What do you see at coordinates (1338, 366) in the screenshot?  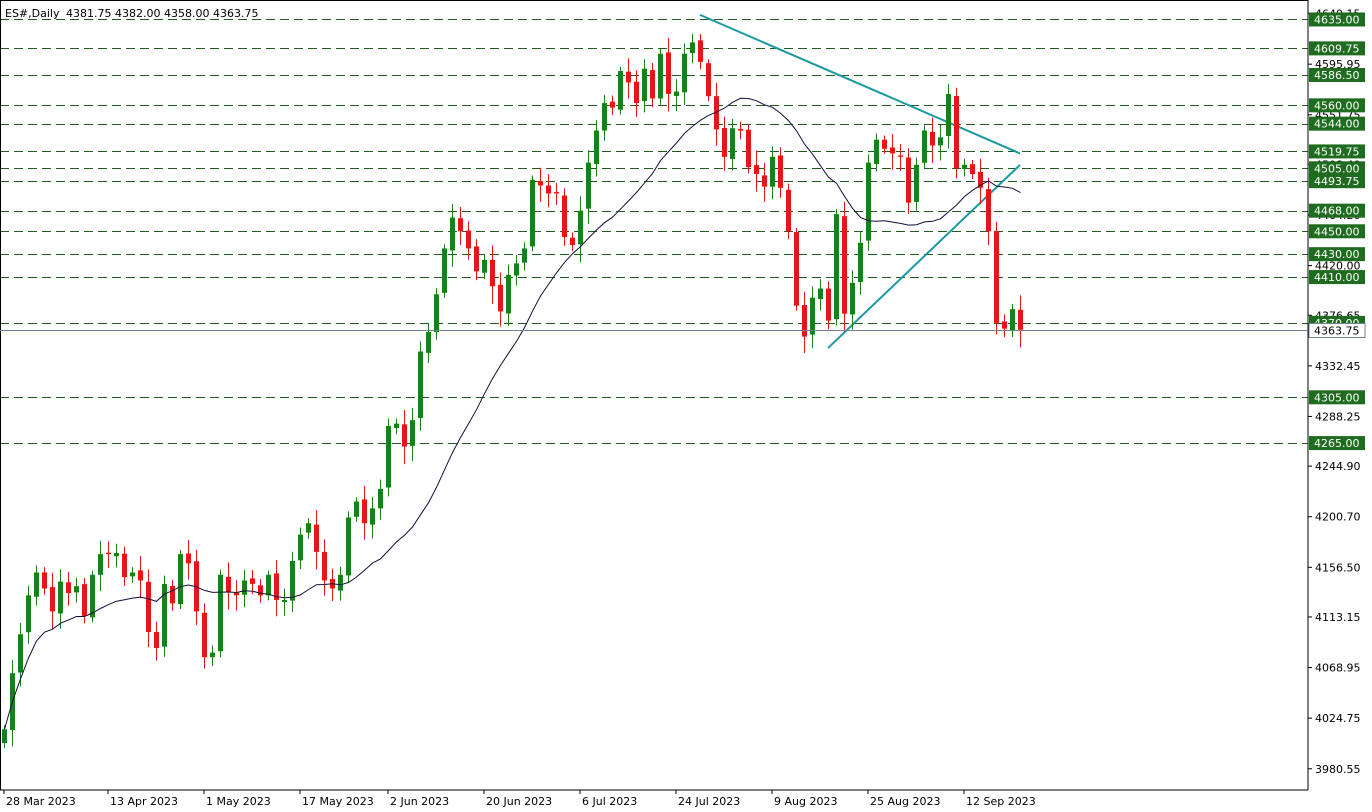 I see `price-tick-label: 4332.45` at bounding box center [1338, 366].